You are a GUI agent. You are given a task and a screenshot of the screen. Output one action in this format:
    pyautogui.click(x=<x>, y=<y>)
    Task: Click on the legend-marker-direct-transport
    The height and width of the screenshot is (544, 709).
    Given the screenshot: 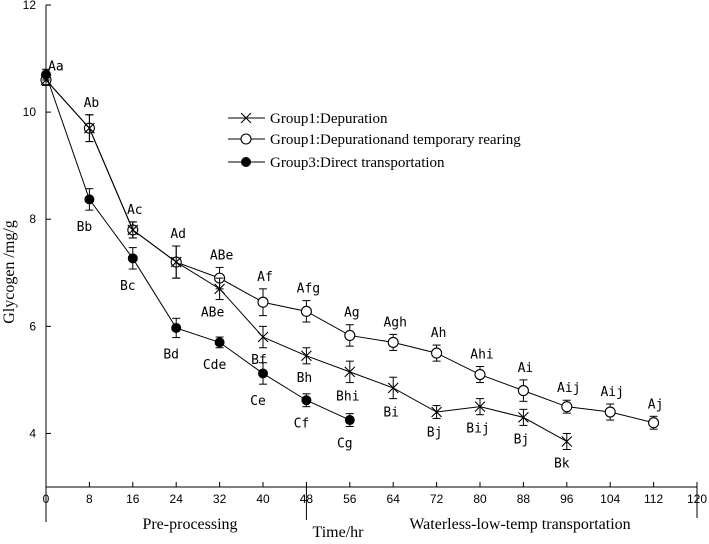 What is the action you would take?
    pyautogui.click(x=246, y=162)
    